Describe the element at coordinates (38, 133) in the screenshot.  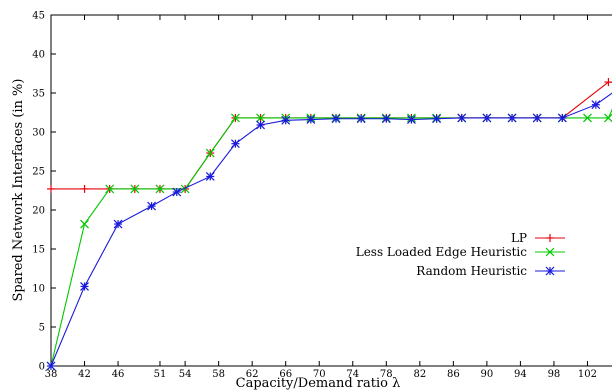
I see `y-tick-label: 30` at that location.